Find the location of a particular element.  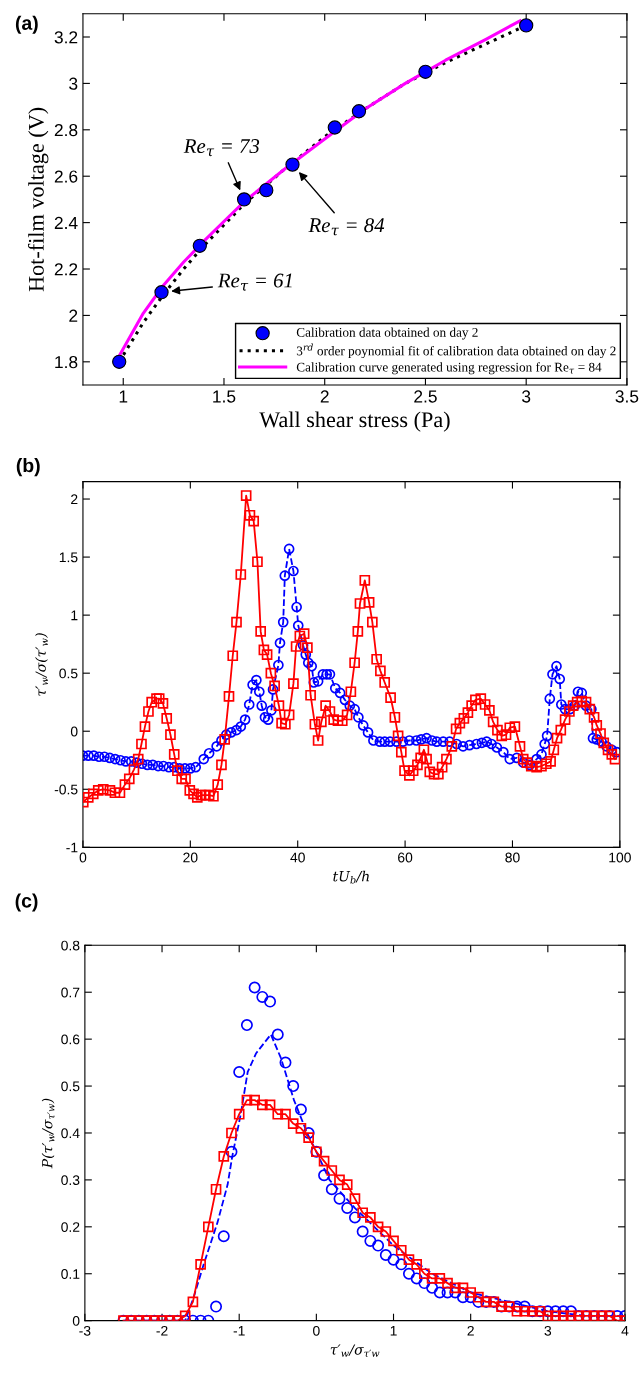

annotation: Re$_{τ}$ = 61 is located at coordinates (254, 282).